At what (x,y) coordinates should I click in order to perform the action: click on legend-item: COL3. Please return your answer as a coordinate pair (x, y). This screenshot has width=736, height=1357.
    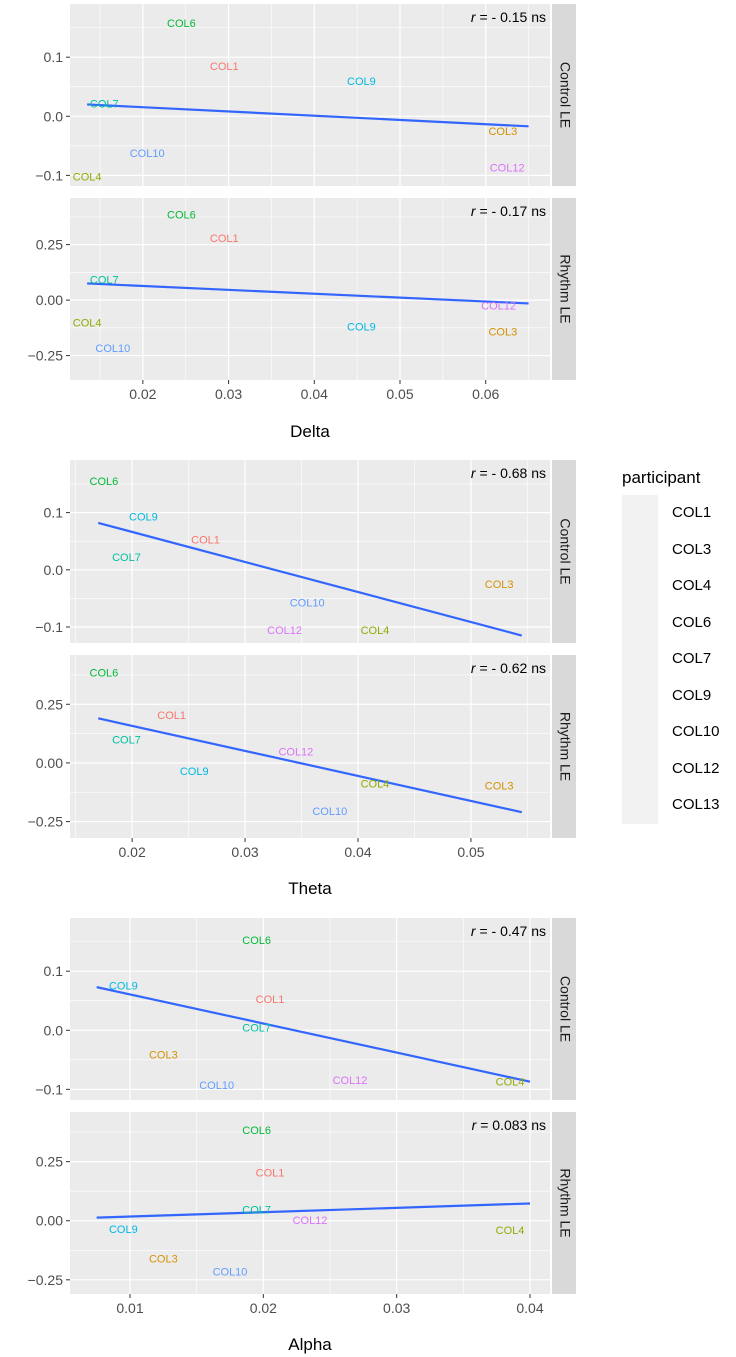
    Looking at the image, I should click on (678, 549).